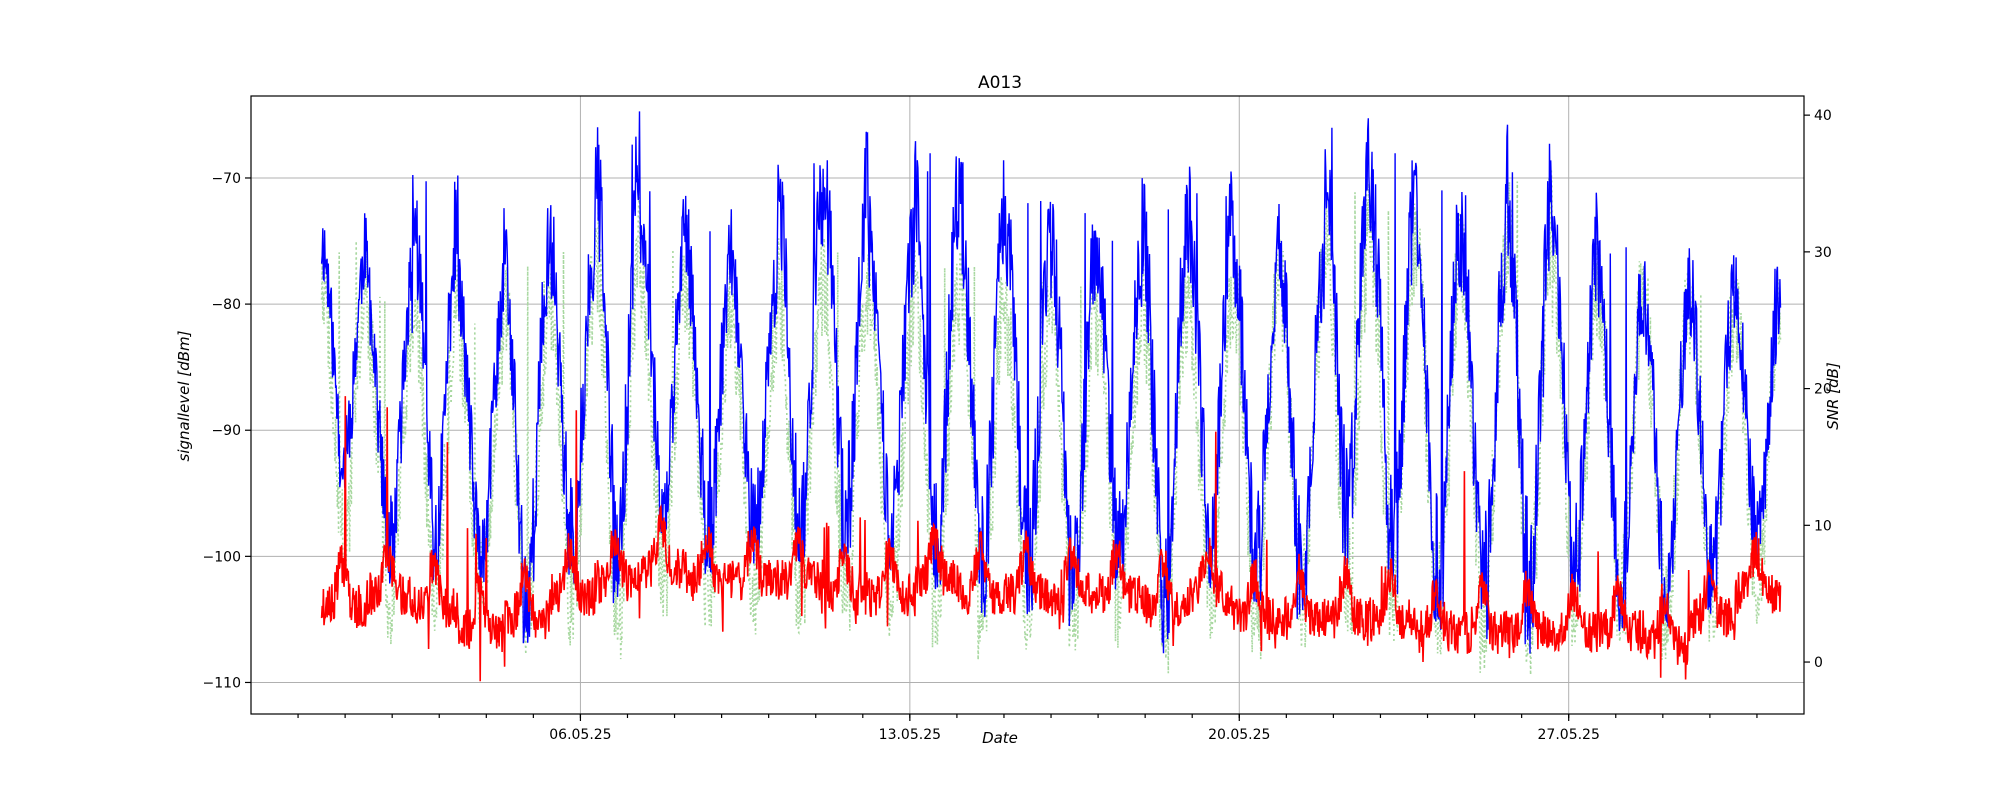 The image size is (2000, 800). What do you see at coordinates (222, 683) in the screenshot?
I see `left-y-tick-label: −110` at bounding box center [222, 683].